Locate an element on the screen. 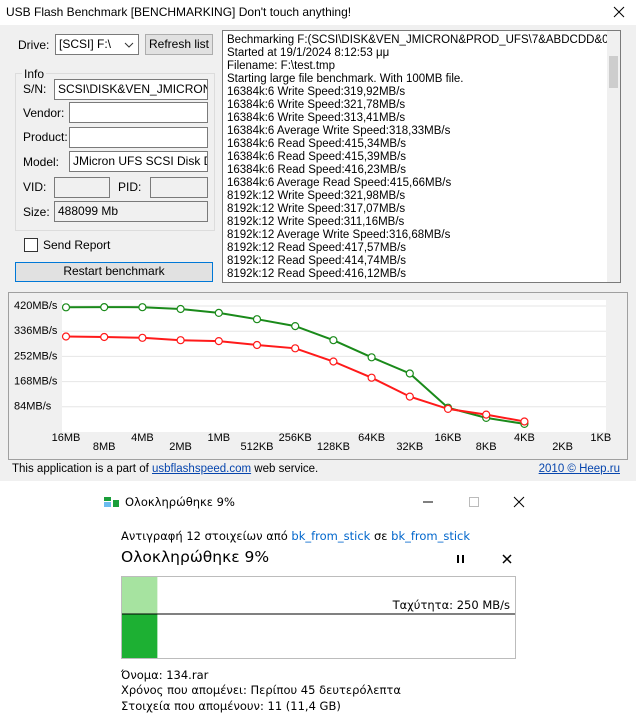 The height and width of the screenshot is (720, 636). x-tick-label: 1MB is located at coordinates (218, 438).